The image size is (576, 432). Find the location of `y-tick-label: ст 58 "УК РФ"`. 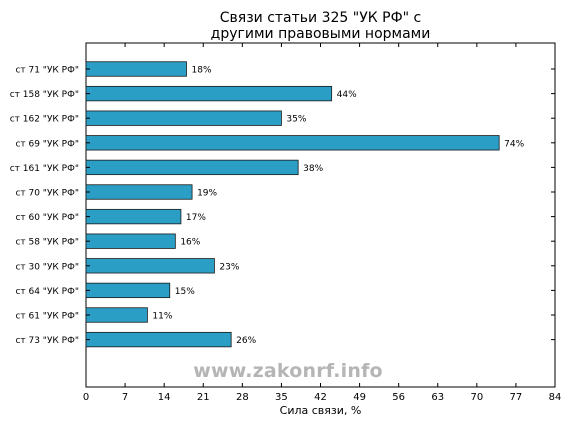

y-tick-label: ст 58 "УК РФ" is located at coordinates (47, 243).